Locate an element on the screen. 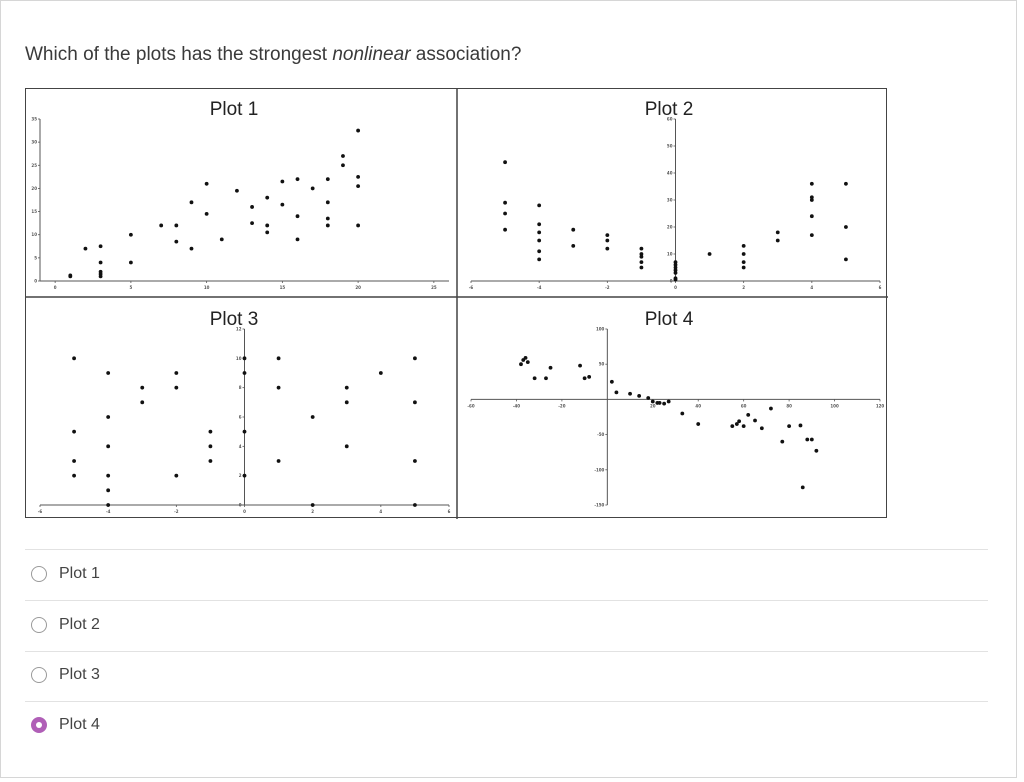 This screenshot has height=782, width=1024. option-divider is located at coordinates (506, 701).